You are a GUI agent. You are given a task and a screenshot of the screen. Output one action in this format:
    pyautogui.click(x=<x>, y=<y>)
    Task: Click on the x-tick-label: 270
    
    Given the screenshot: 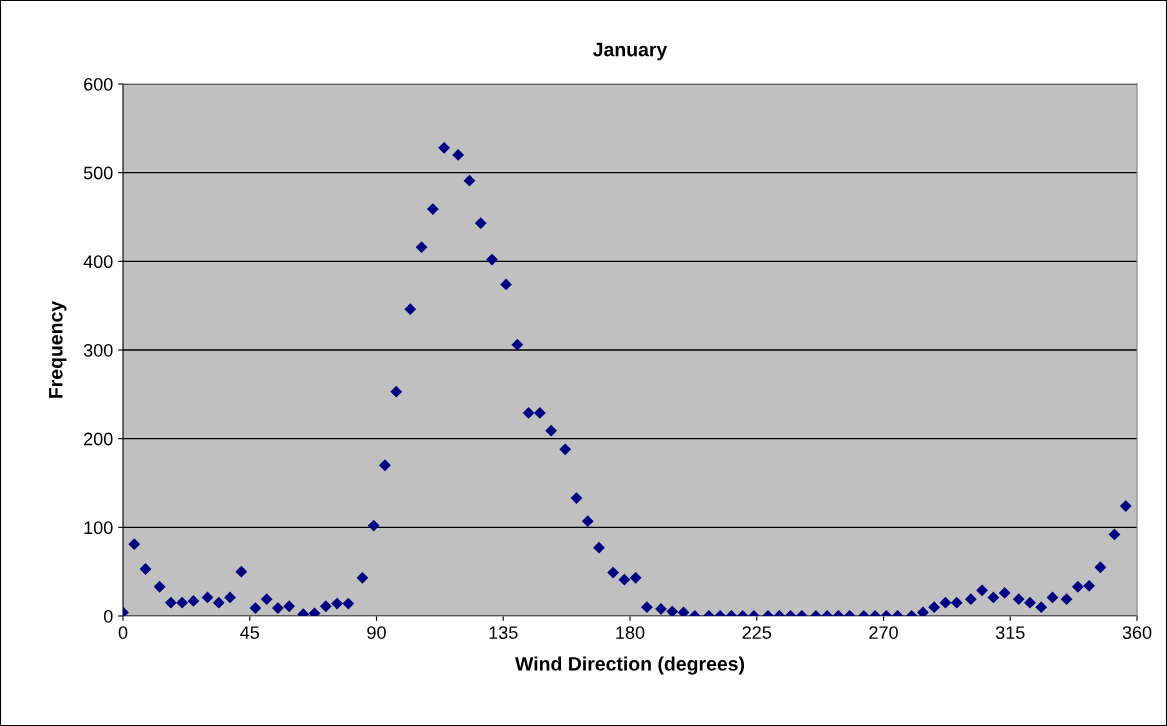 What is the action you would take?
    pyautogui.click(x=883, y=632)
    